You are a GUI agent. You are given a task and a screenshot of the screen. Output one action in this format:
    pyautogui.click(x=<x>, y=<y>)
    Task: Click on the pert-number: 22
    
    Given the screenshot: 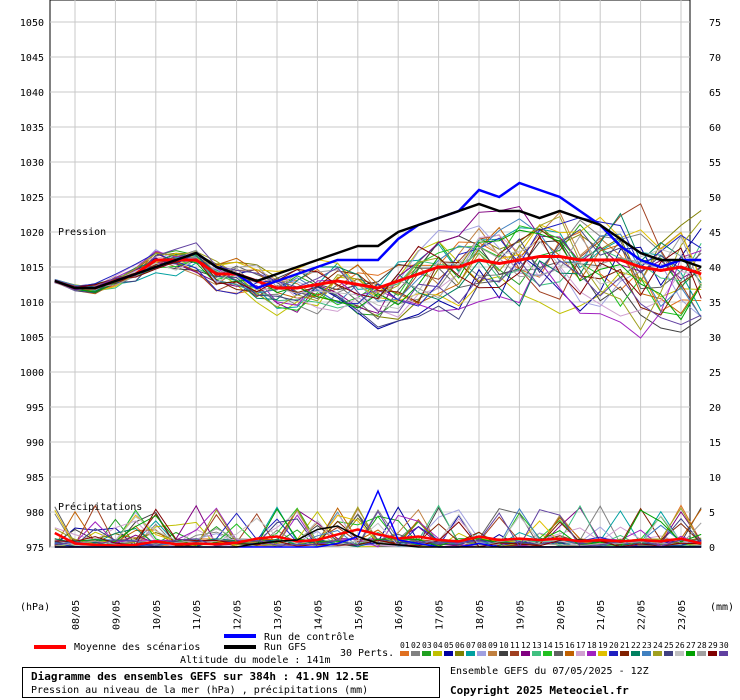 What is the action you would take?
    pyautogui.click(x=636, y=645)
    